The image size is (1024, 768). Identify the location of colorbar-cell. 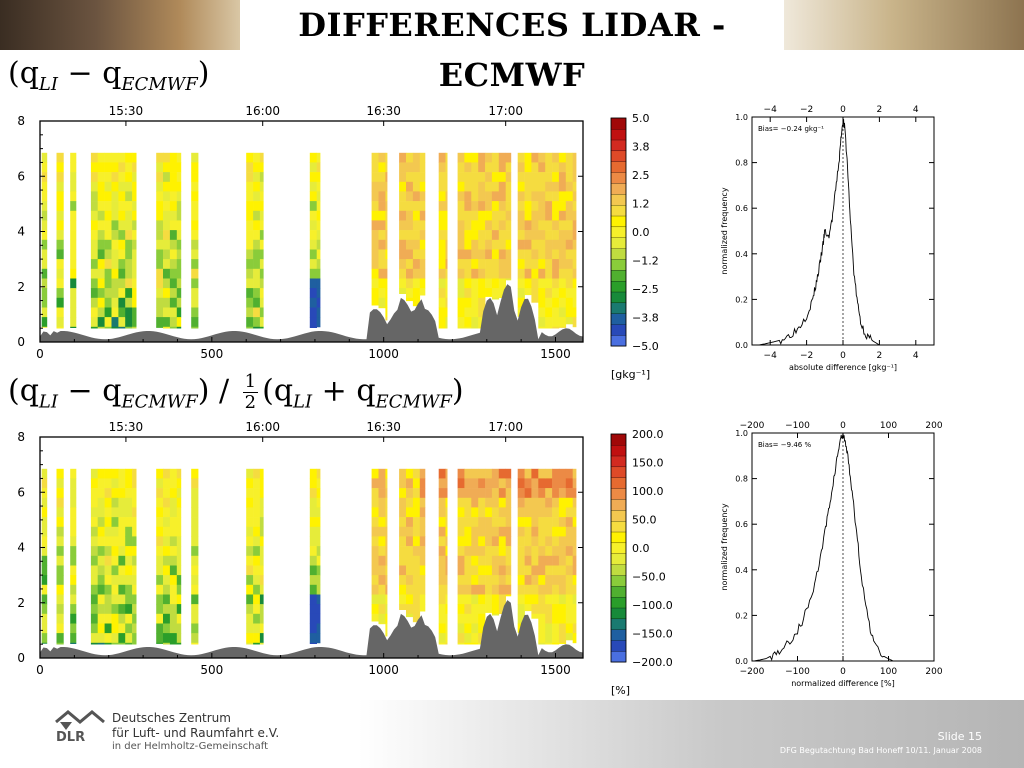
(618, 602).